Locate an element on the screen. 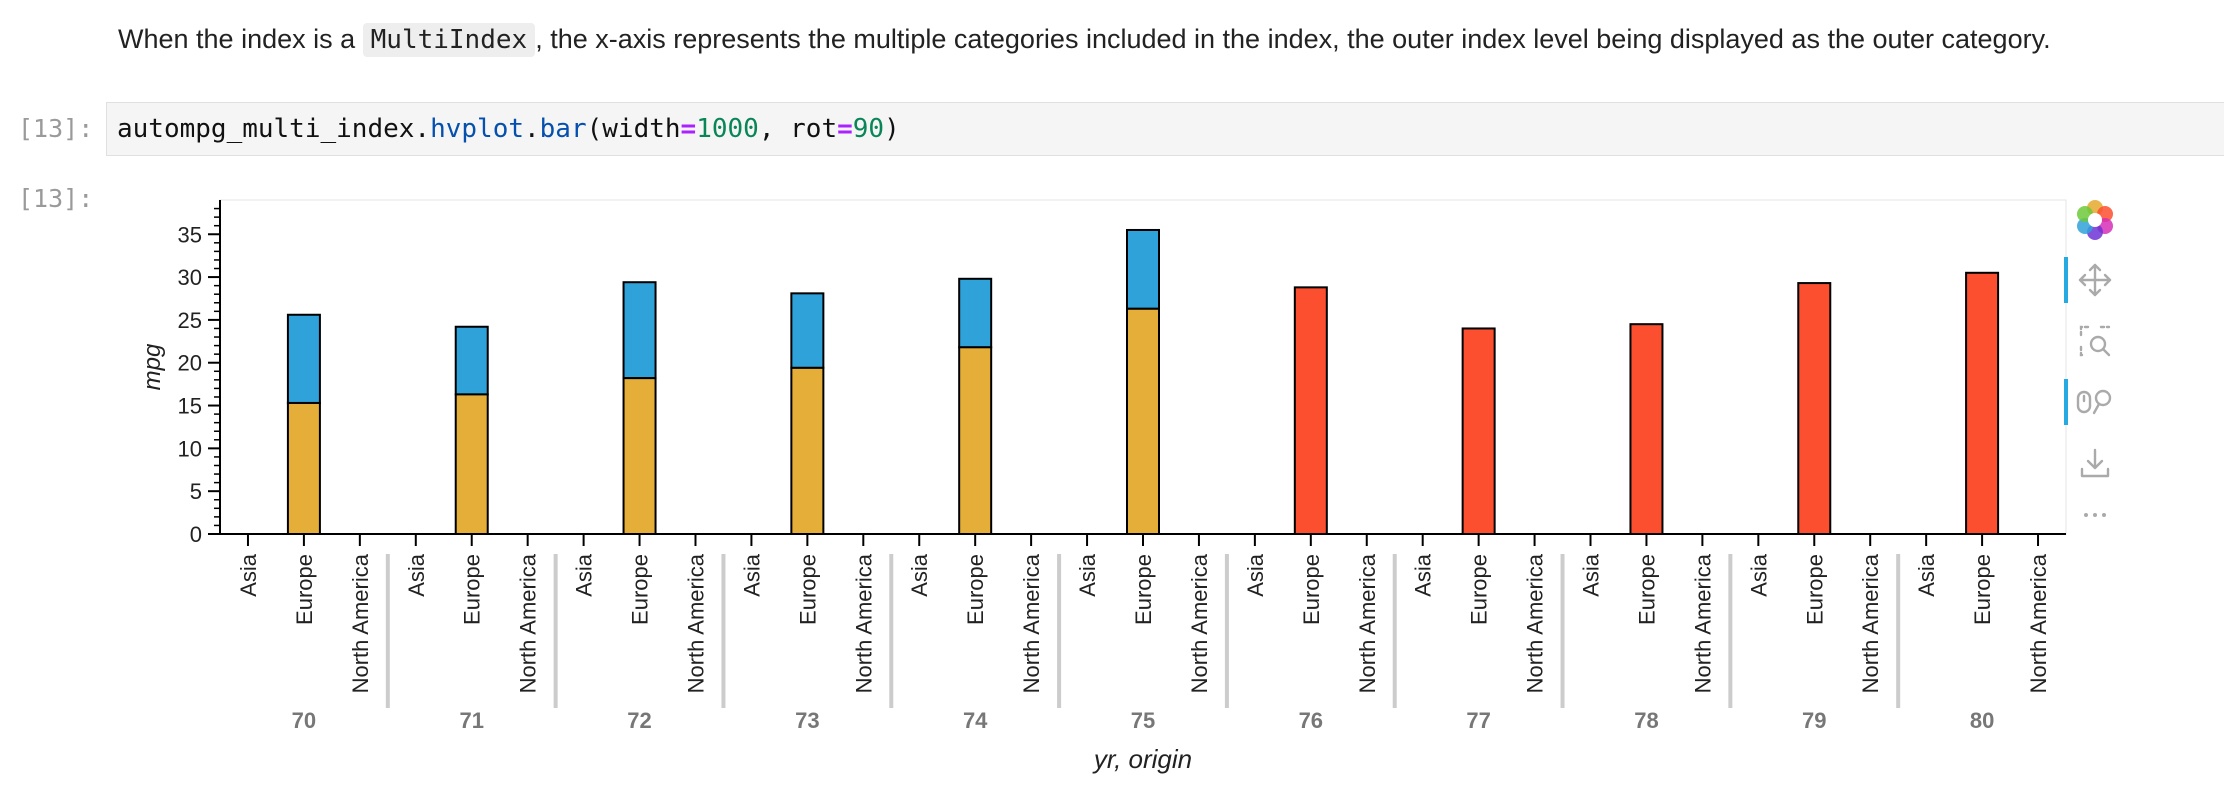 The width and height of the screenshot is (2224, 806). y-tick-label: 15 is located at coordinates (190, 406).